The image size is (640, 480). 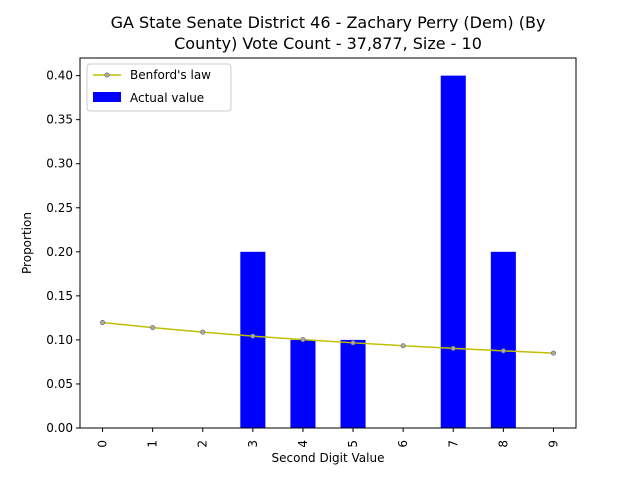 What do you see at coordinates (103, 444) in the screenshot?
I see `x-tick-label: 0` at bounding box center [103, 444].